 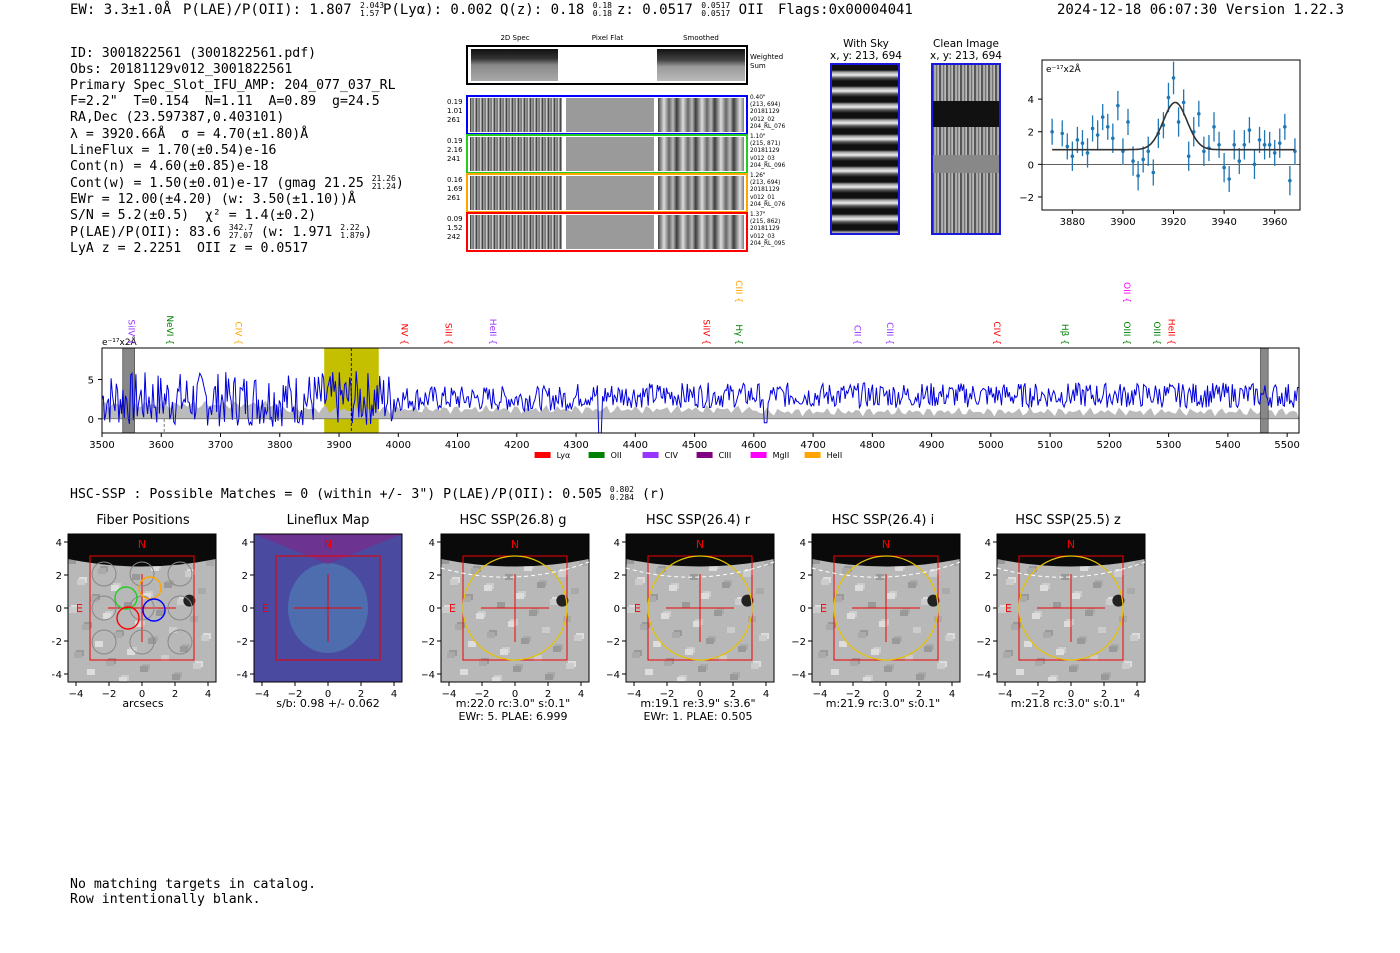 What do you see at coordinates (328, 608) in the screenshot?
I see `aperture-box` at bounding box center [328, 608].